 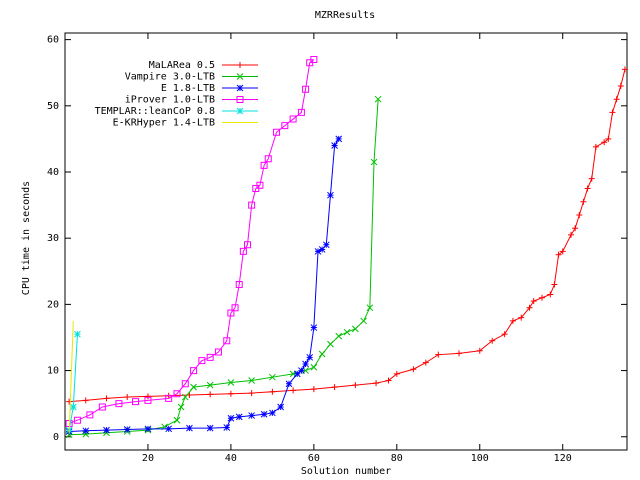 What do you see at coordinates (188, 88) in the screenshot?
I see `legend-label: E 1.8-LTB` at bounding box center [188, 88].